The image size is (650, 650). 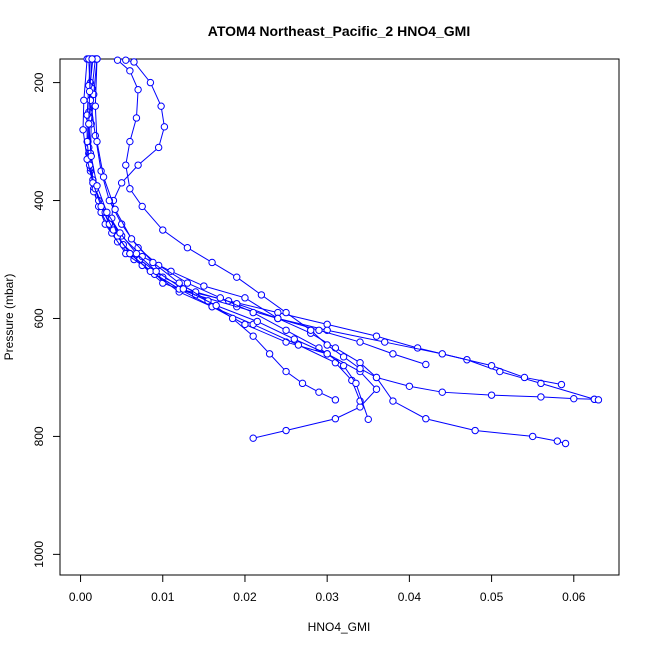 What do you see at coordinates (39, 82) in the screenshot?
I see `y-tick-label: 200` at bounding box center [39, 82].